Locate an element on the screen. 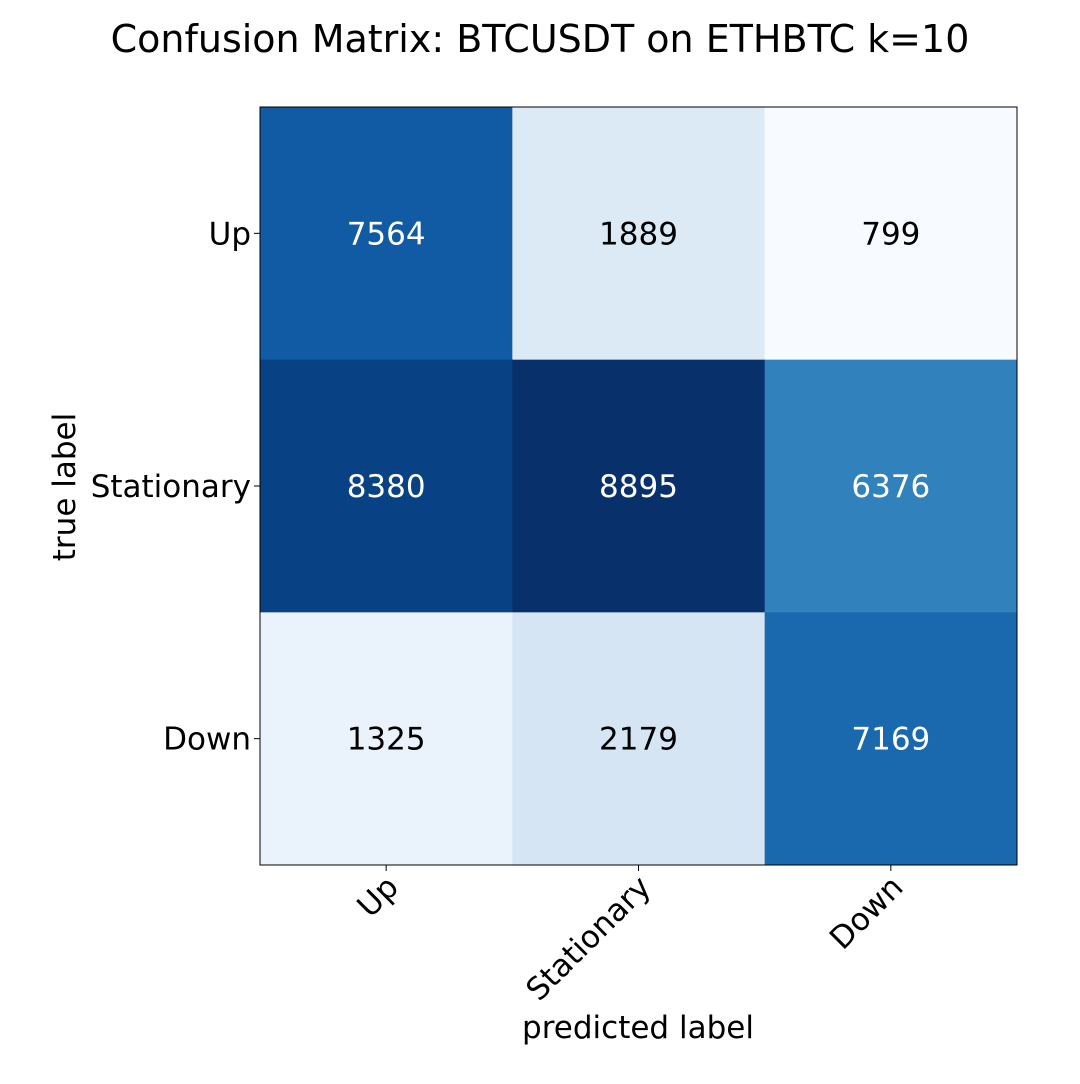 The height and width of the screenshot is (1084, 1080). y-tick-label-0: Up is located at coordinates (230, 234).